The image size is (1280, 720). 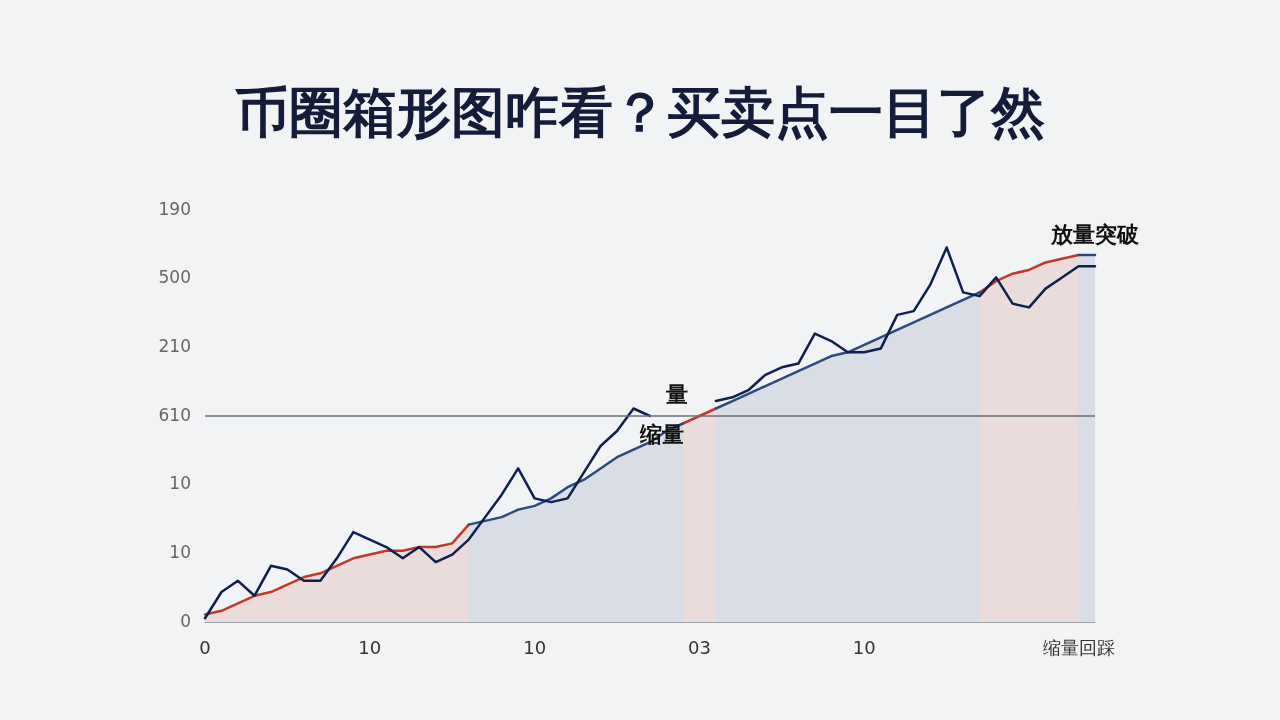 I want to click on text: 190, so click(x=175, y=208).